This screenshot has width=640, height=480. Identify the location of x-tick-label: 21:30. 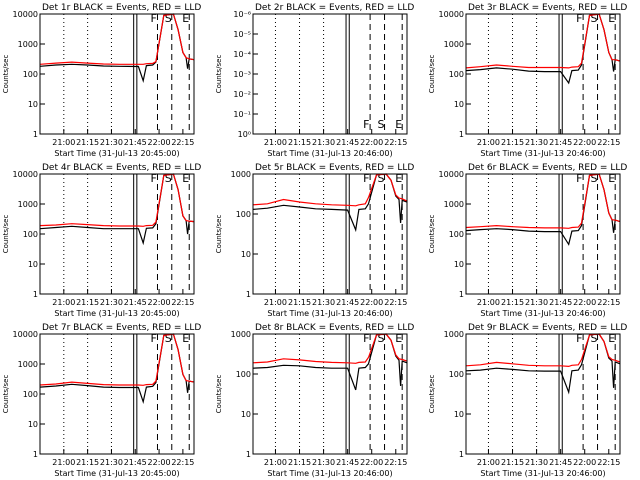
(323, 462).